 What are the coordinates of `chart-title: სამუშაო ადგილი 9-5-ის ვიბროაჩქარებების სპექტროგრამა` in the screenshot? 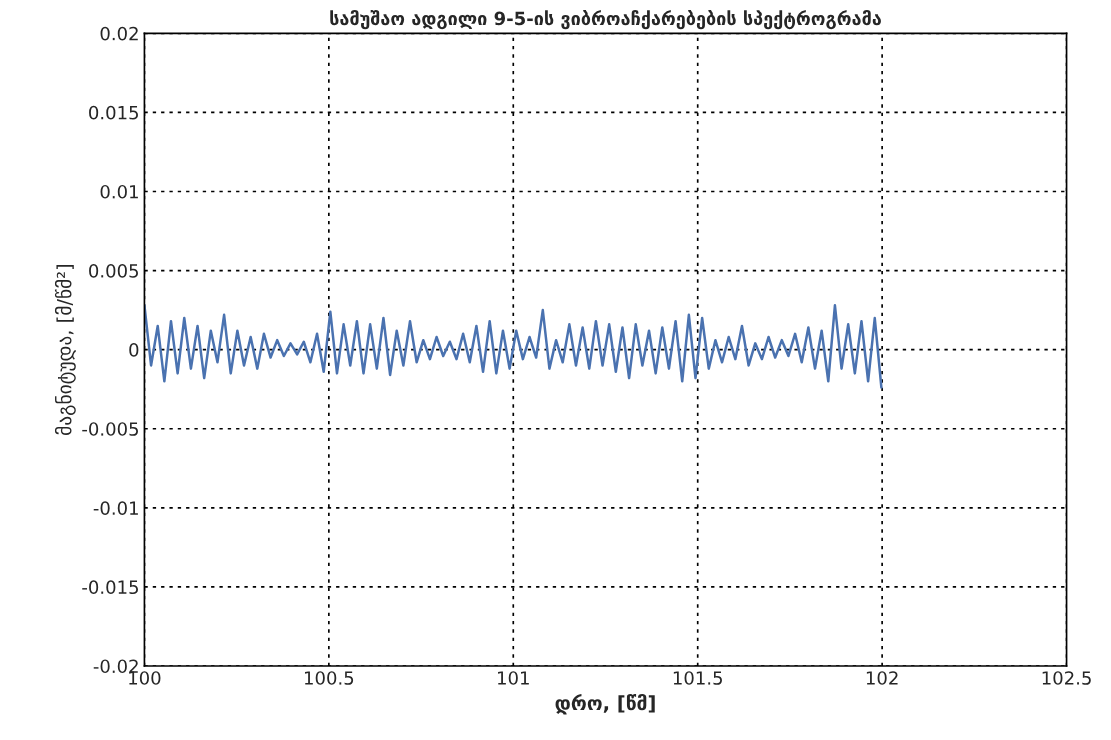 It's located at (605, 19).